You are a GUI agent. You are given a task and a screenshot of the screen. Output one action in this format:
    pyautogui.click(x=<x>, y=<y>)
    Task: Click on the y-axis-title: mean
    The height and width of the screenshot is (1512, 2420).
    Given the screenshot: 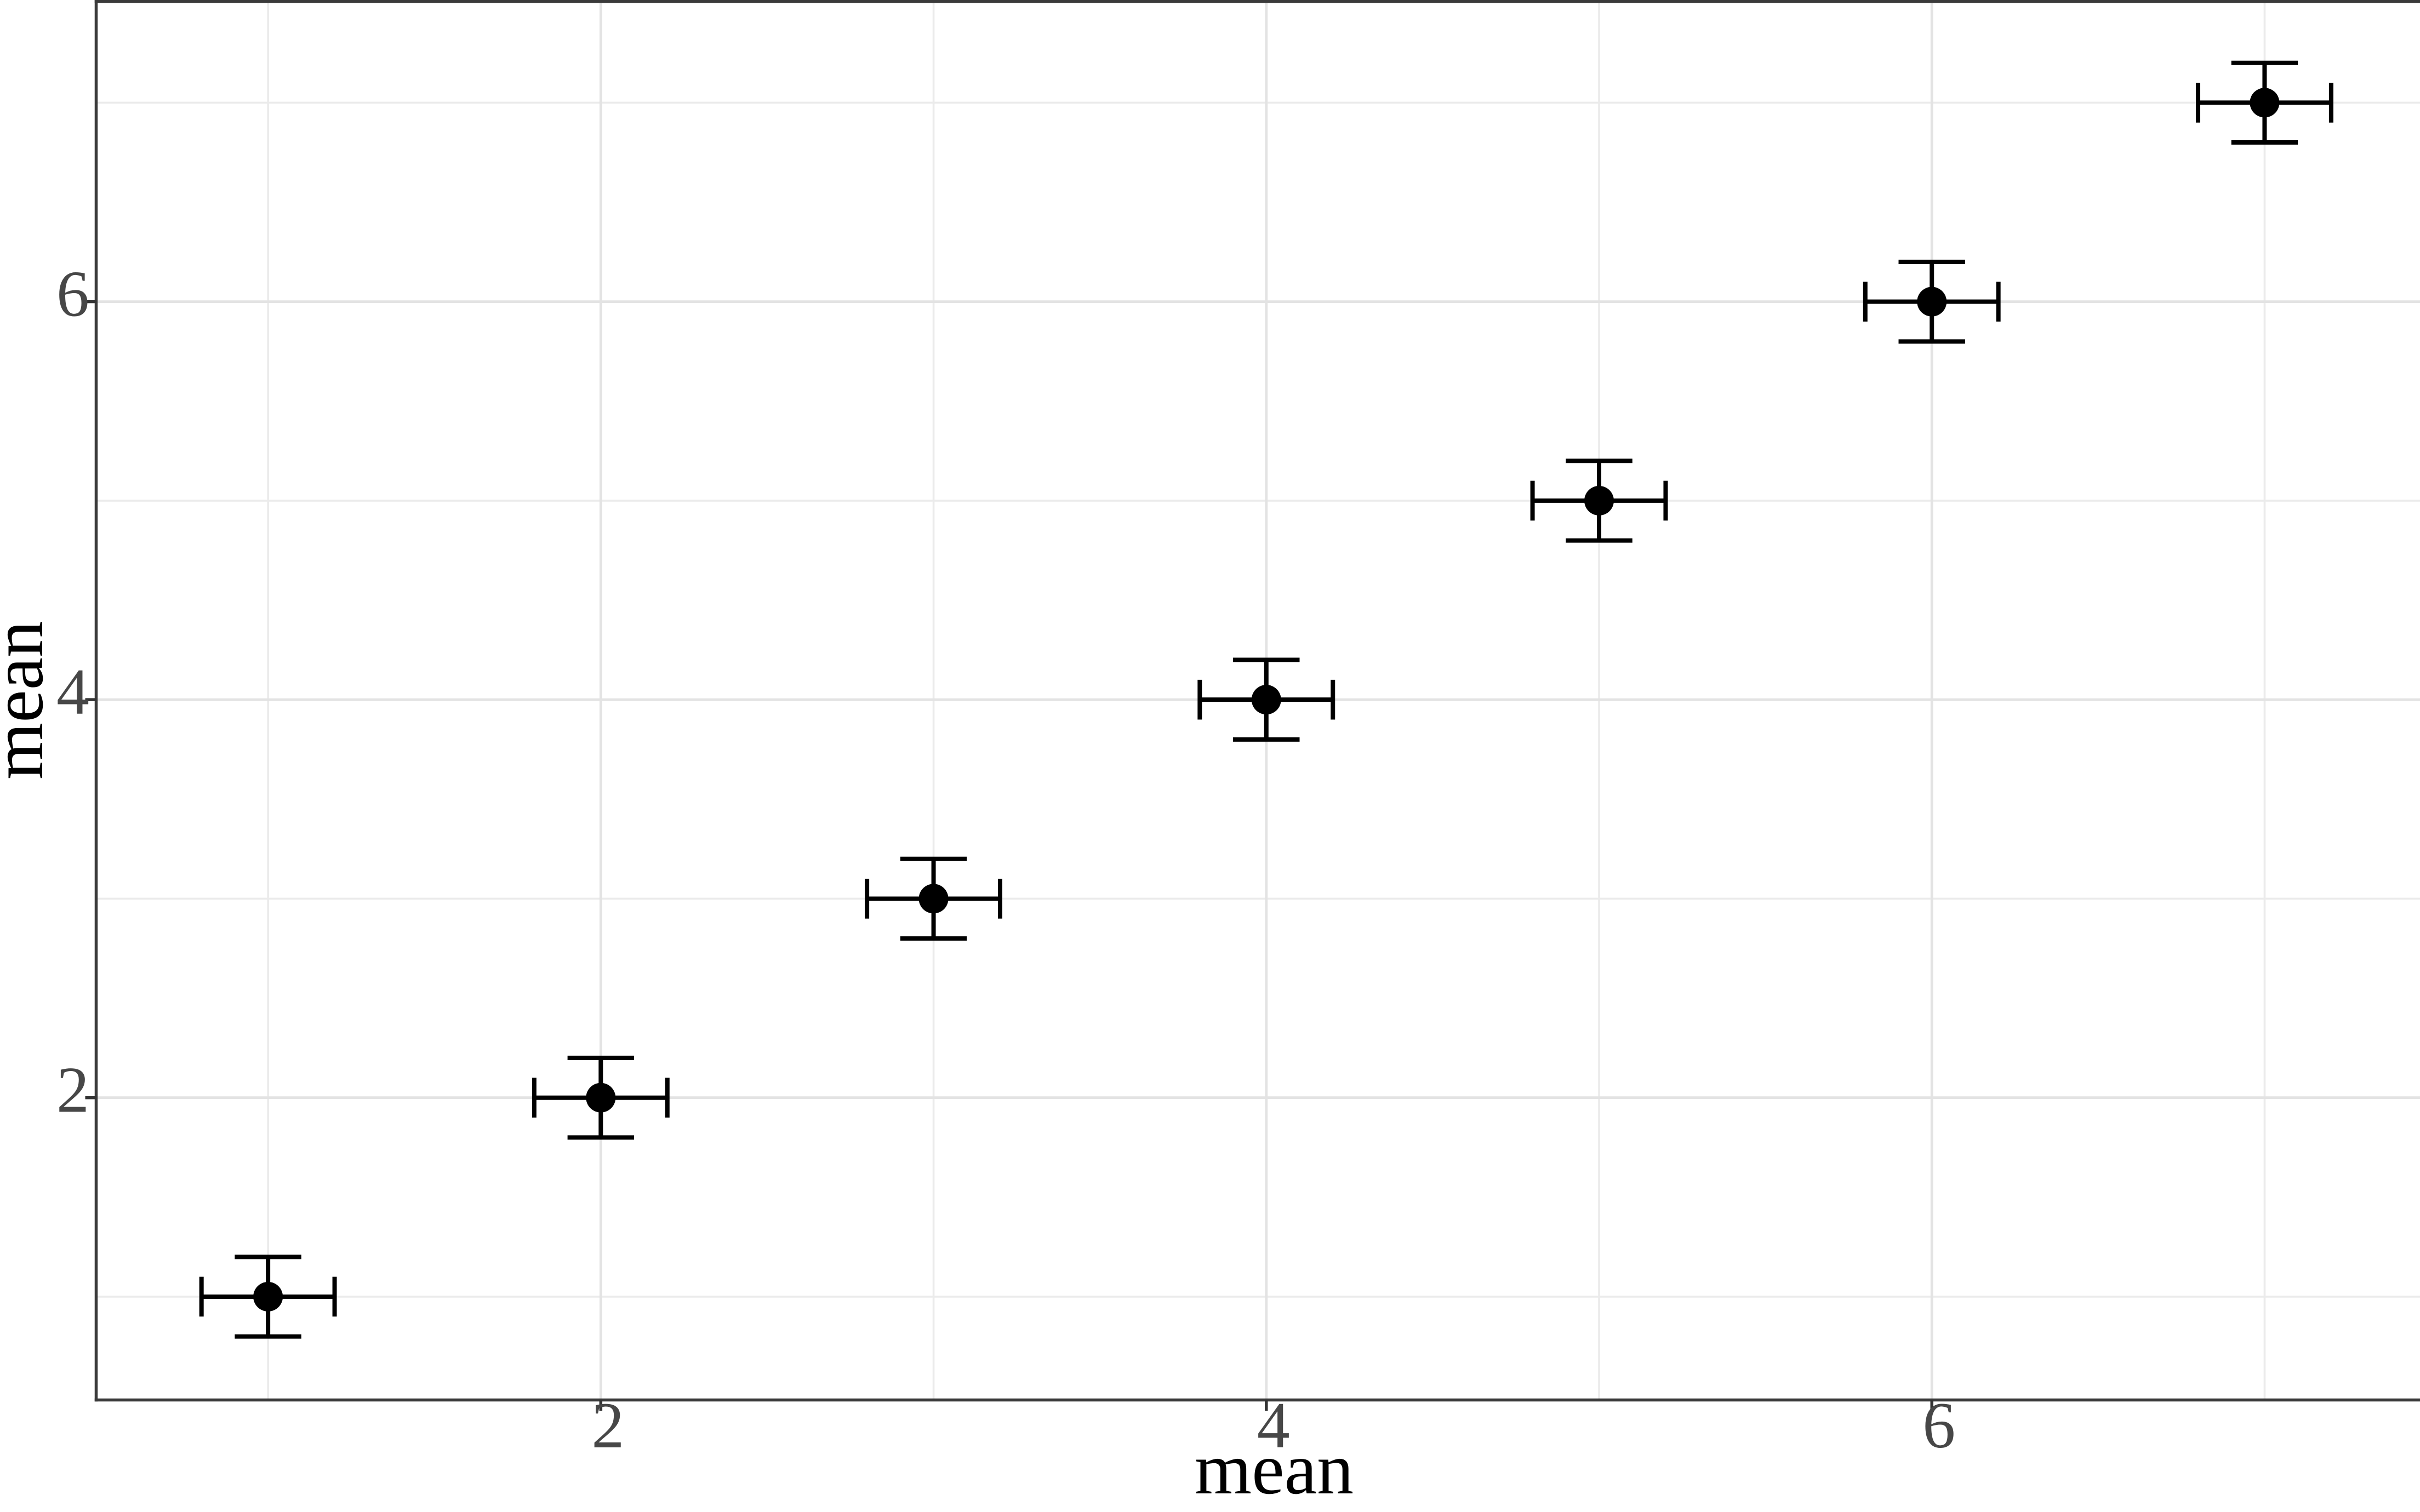 What is the action you would take?
    pyautogui.click(x=29, y=700)
    